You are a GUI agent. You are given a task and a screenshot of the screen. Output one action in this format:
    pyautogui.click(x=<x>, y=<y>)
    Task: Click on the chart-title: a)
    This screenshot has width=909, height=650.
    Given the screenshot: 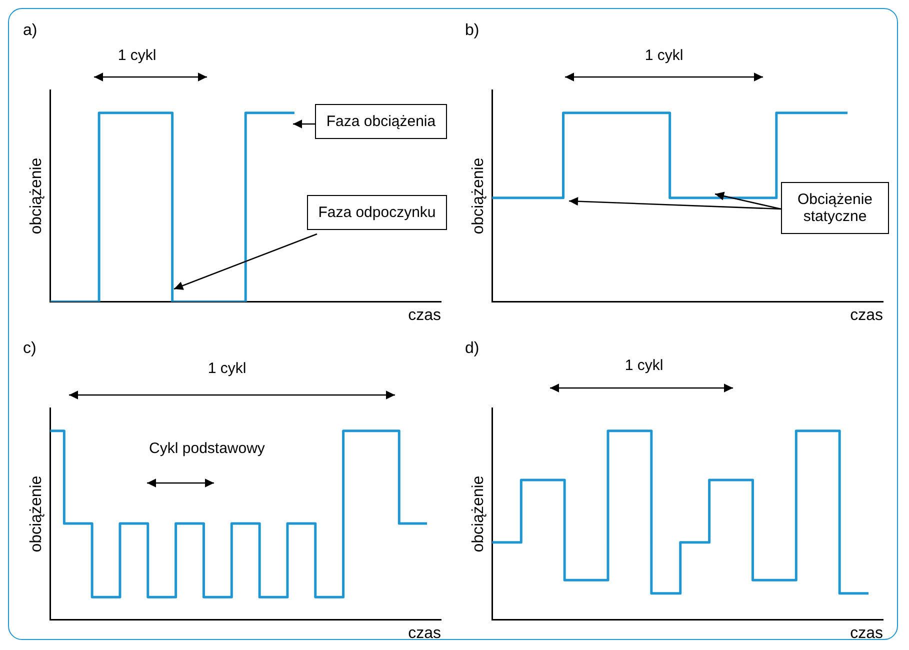 What is the action you would take?
    pyautogui.click(x=30, y=31)
    